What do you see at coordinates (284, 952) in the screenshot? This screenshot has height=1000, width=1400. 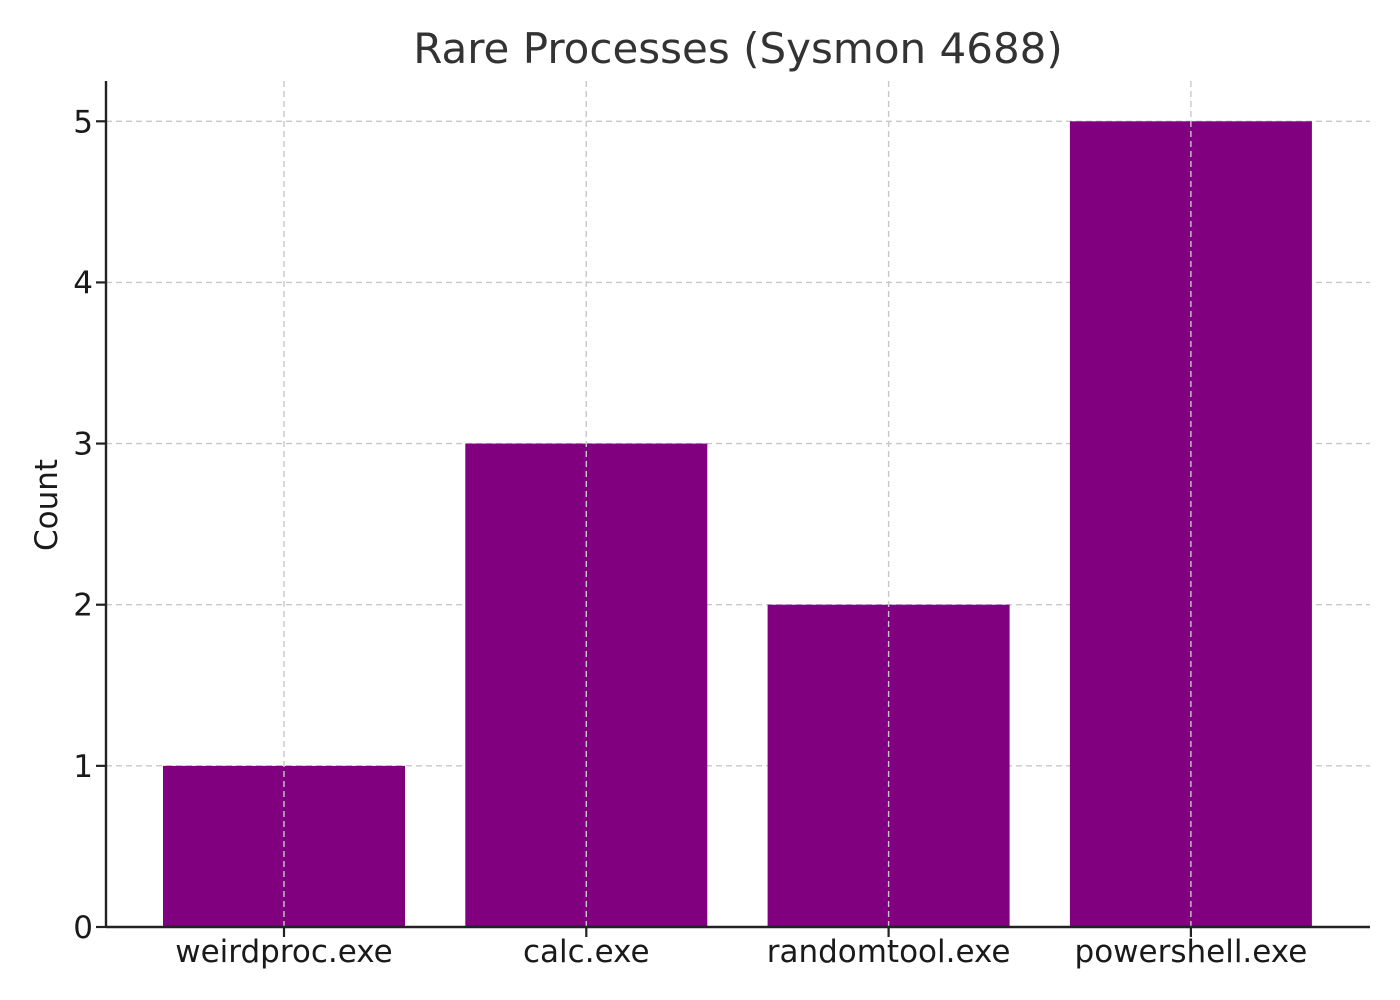 I see `x-tick-label: weirdproc.exe` at bounding box center [284, 952].